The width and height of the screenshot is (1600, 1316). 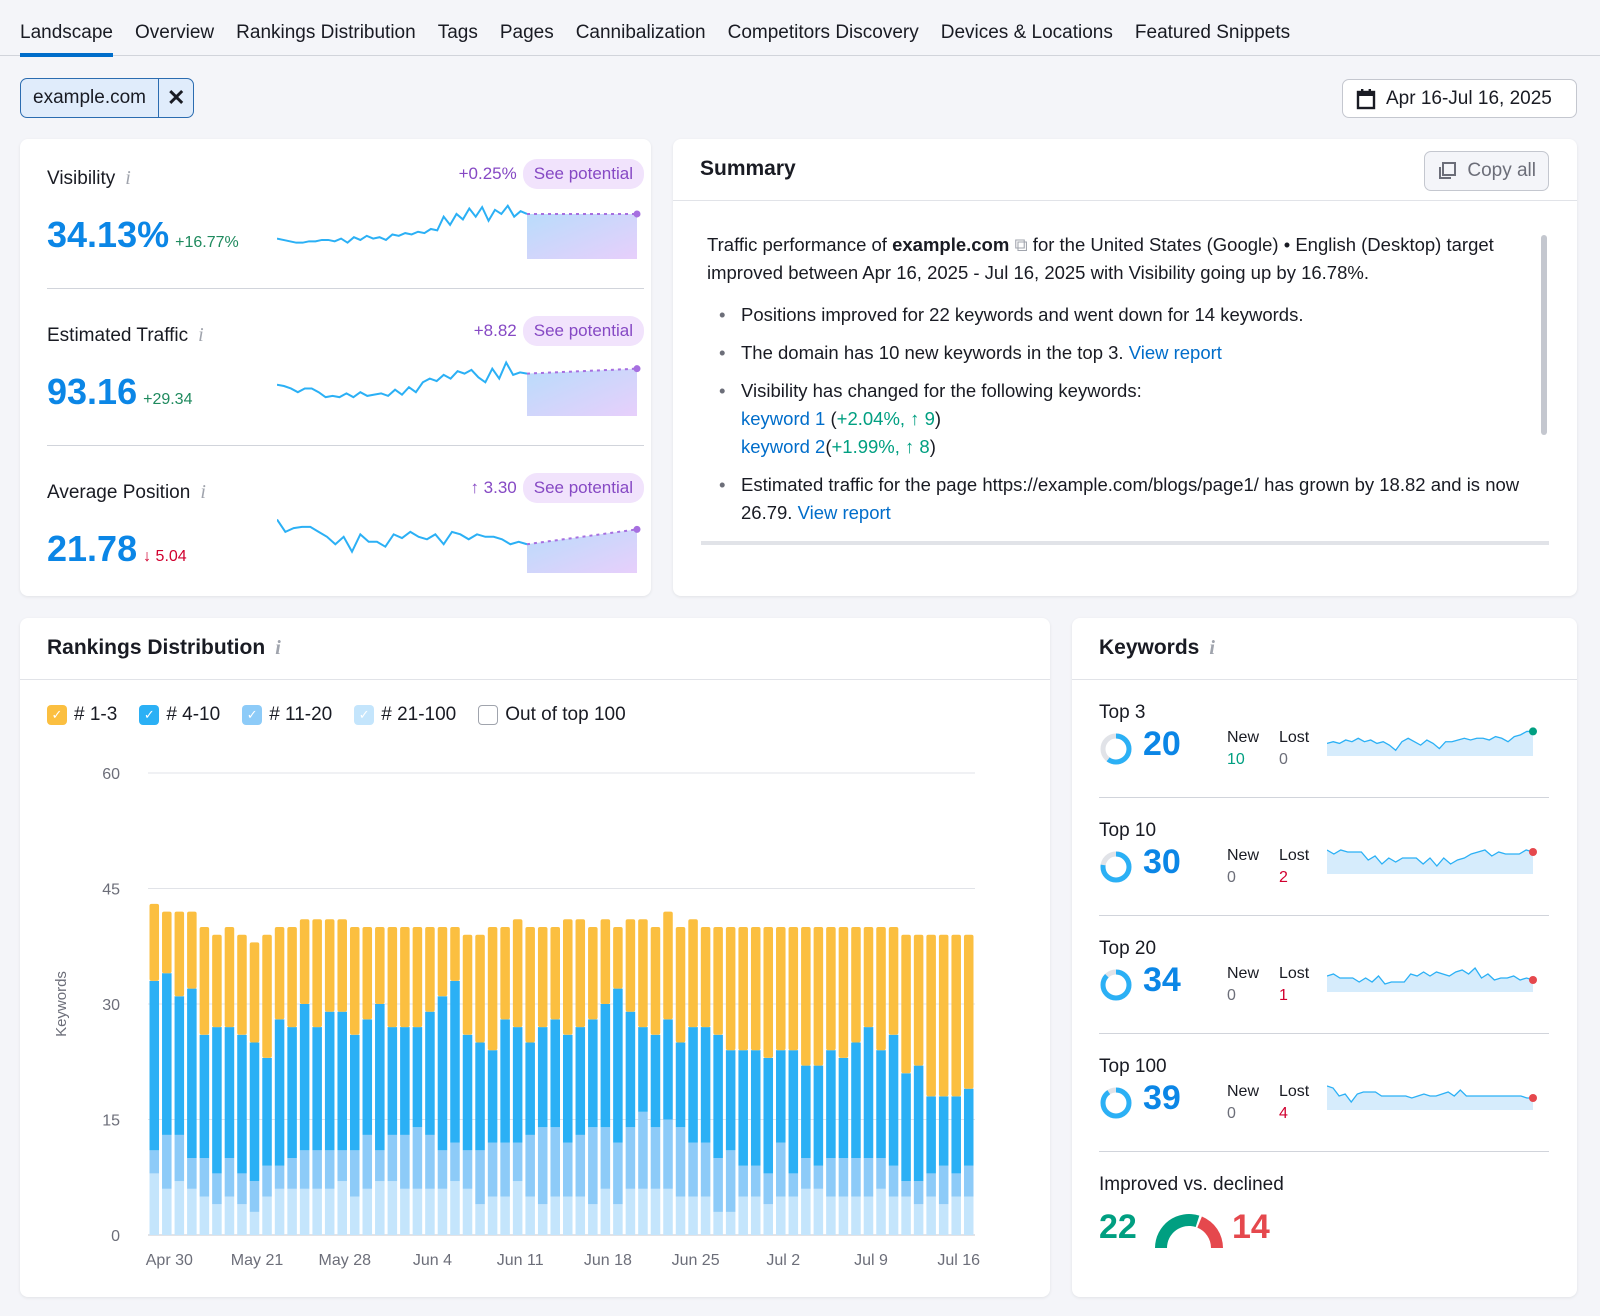 What do you see at coordinates (326, 32) in the screenshot?
I see `tab-rankings-distribution: Rankings Distribution` at bounding box center [326, 32].